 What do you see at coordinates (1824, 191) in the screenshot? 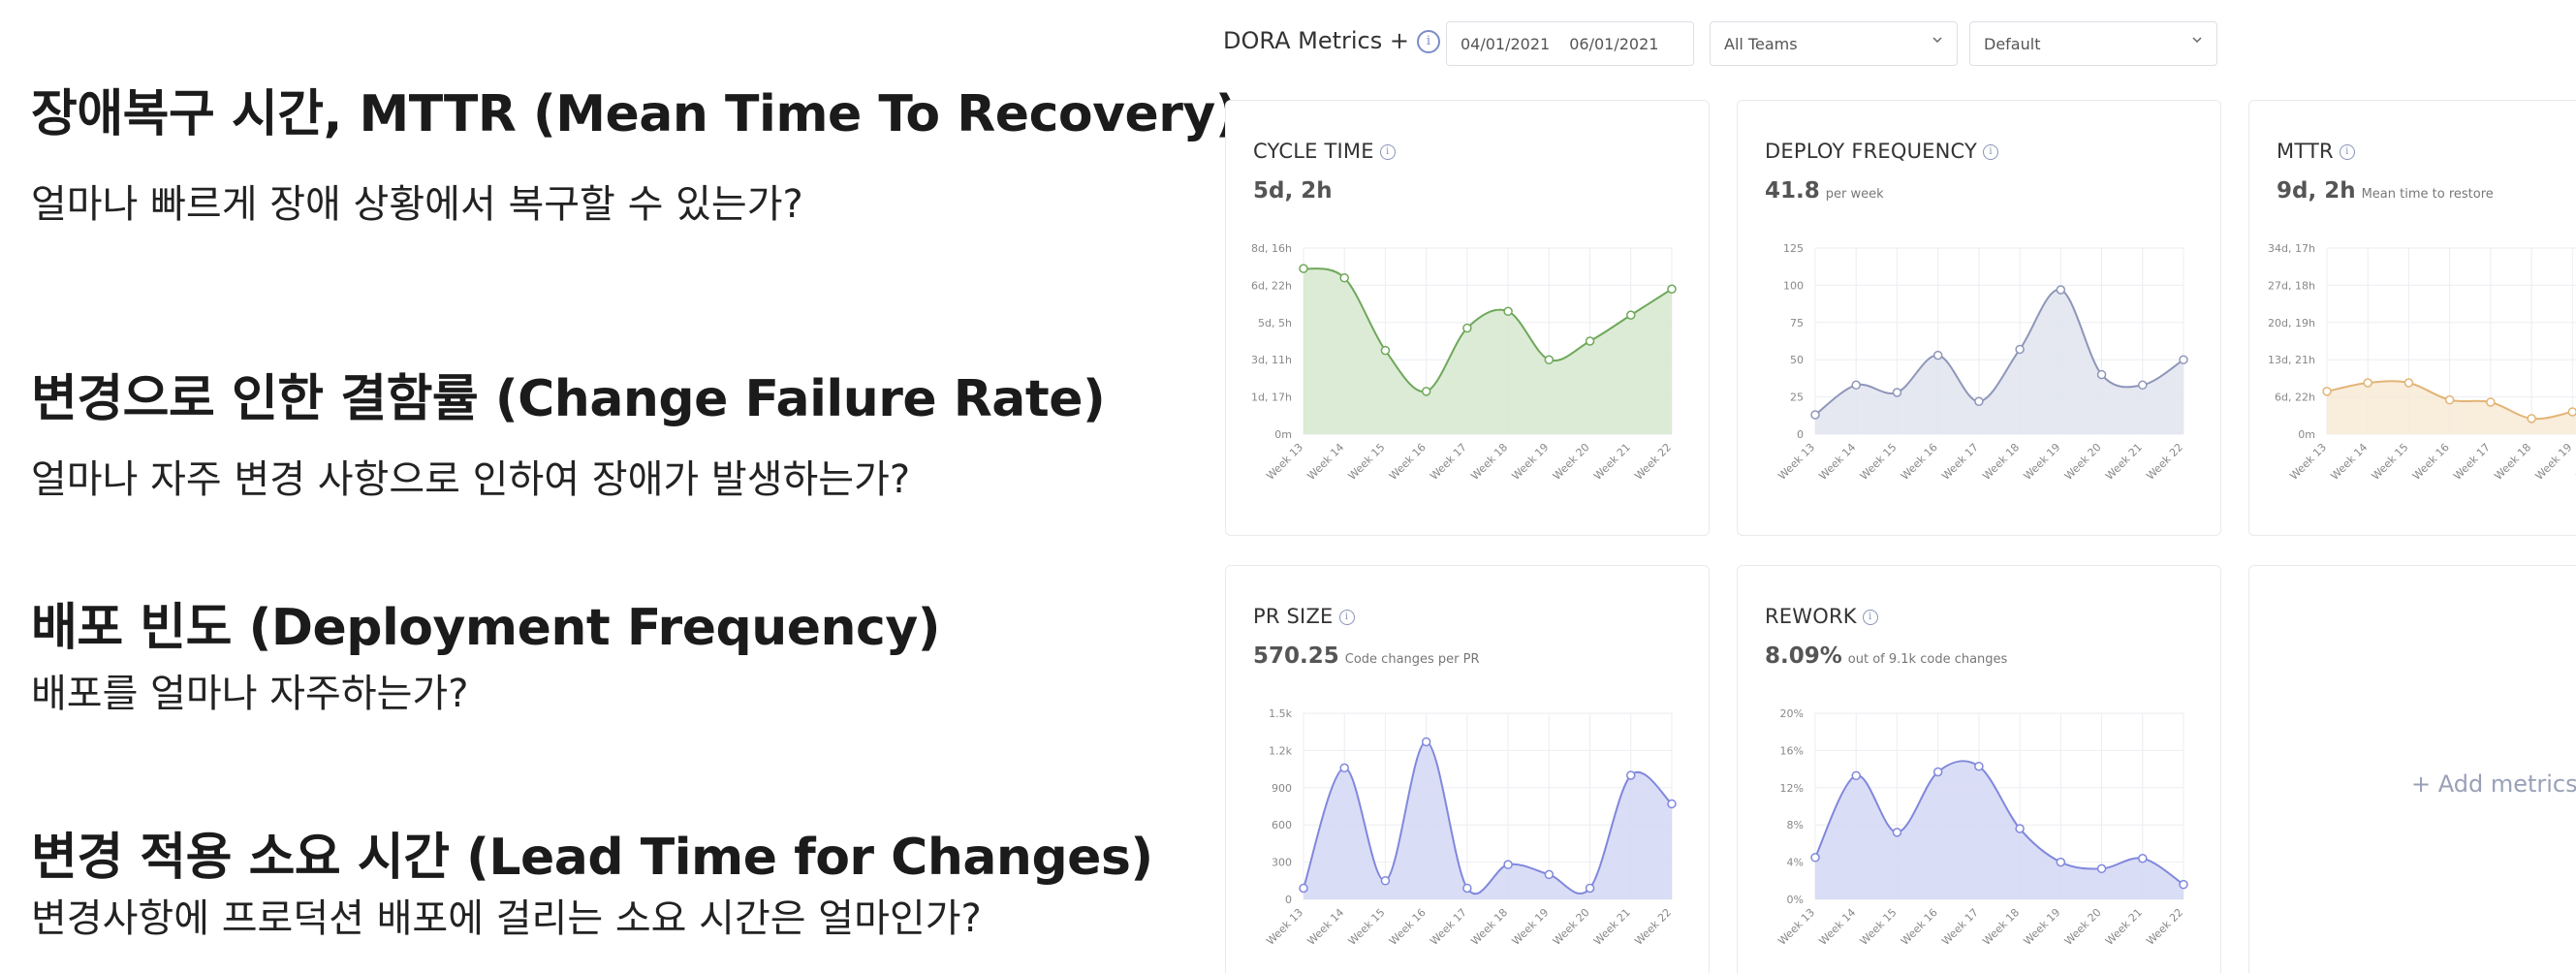
I see `card-value: 41.8 per week` at bounding box center [1824, 191].